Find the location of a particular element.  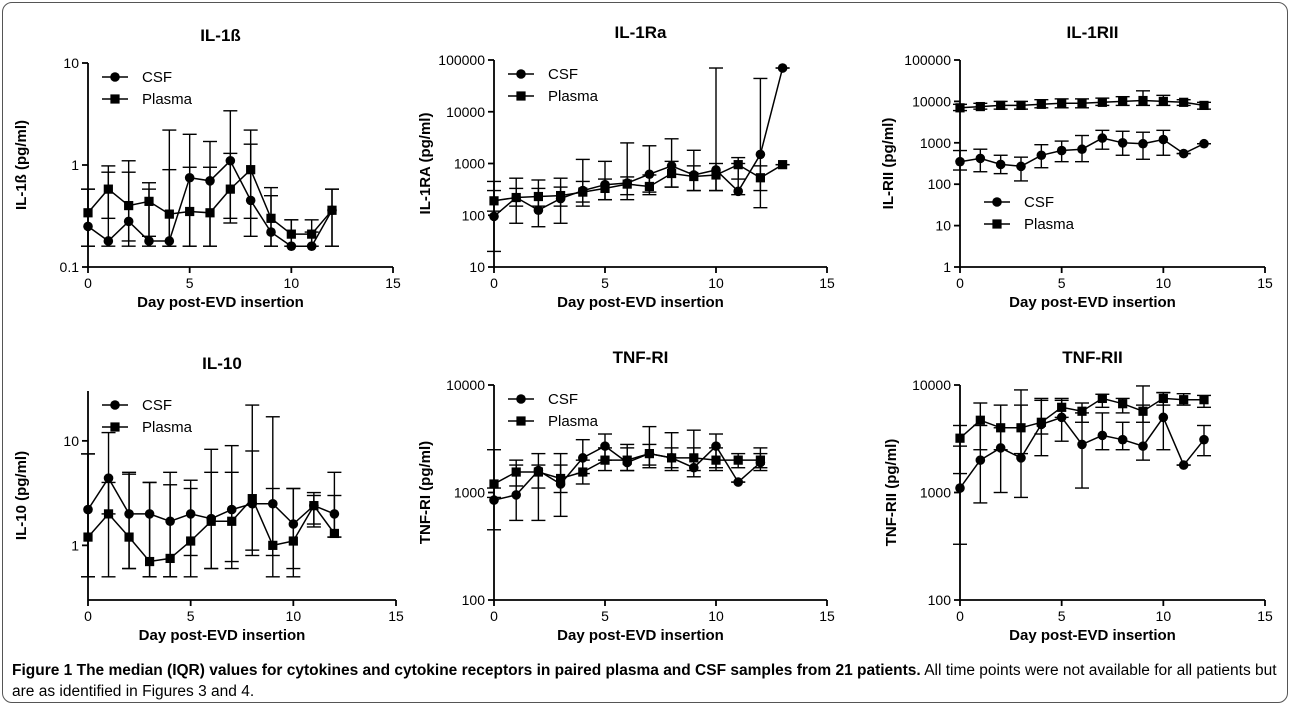

y-tick-label: 0.1 is located at coordinates (70, 267).